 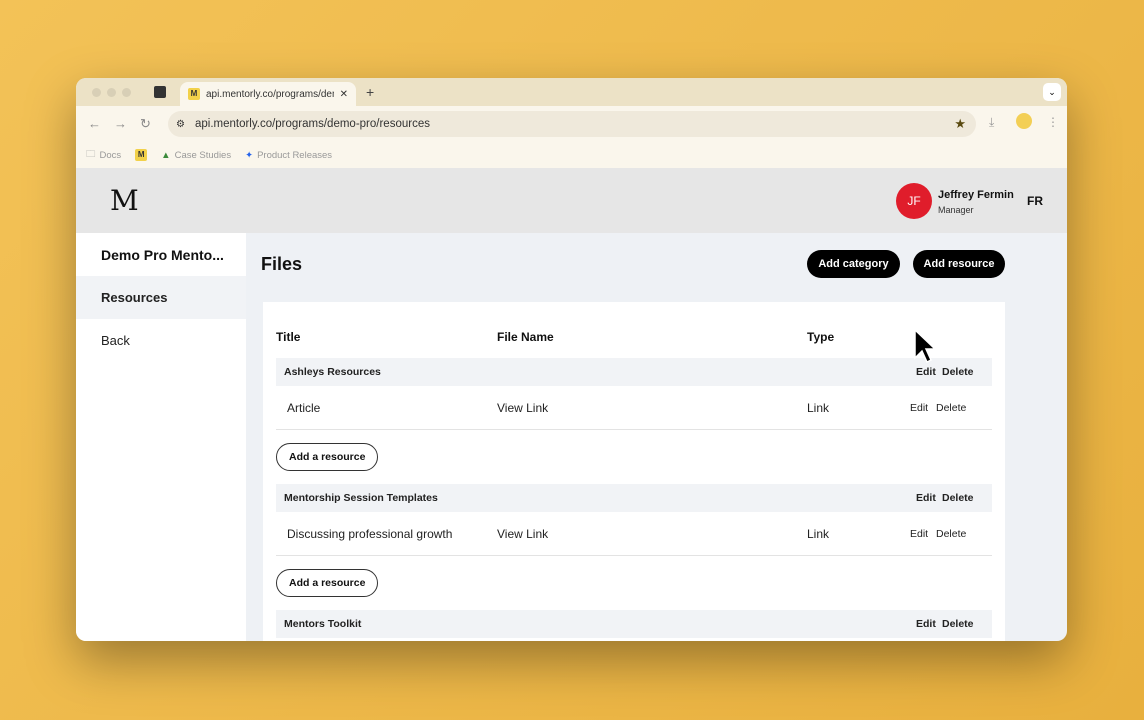 I want to click on sidebar-item-resources: Resources, so click(x=161, y=297).